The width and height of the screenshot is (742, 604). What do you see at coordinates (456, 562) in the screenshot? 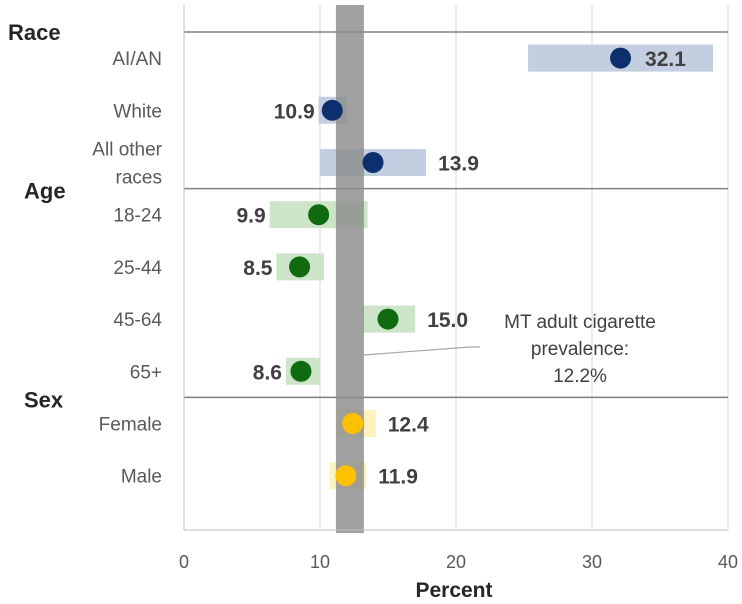
I see `x-tick-label: 20` at bounding box center [456, 562].